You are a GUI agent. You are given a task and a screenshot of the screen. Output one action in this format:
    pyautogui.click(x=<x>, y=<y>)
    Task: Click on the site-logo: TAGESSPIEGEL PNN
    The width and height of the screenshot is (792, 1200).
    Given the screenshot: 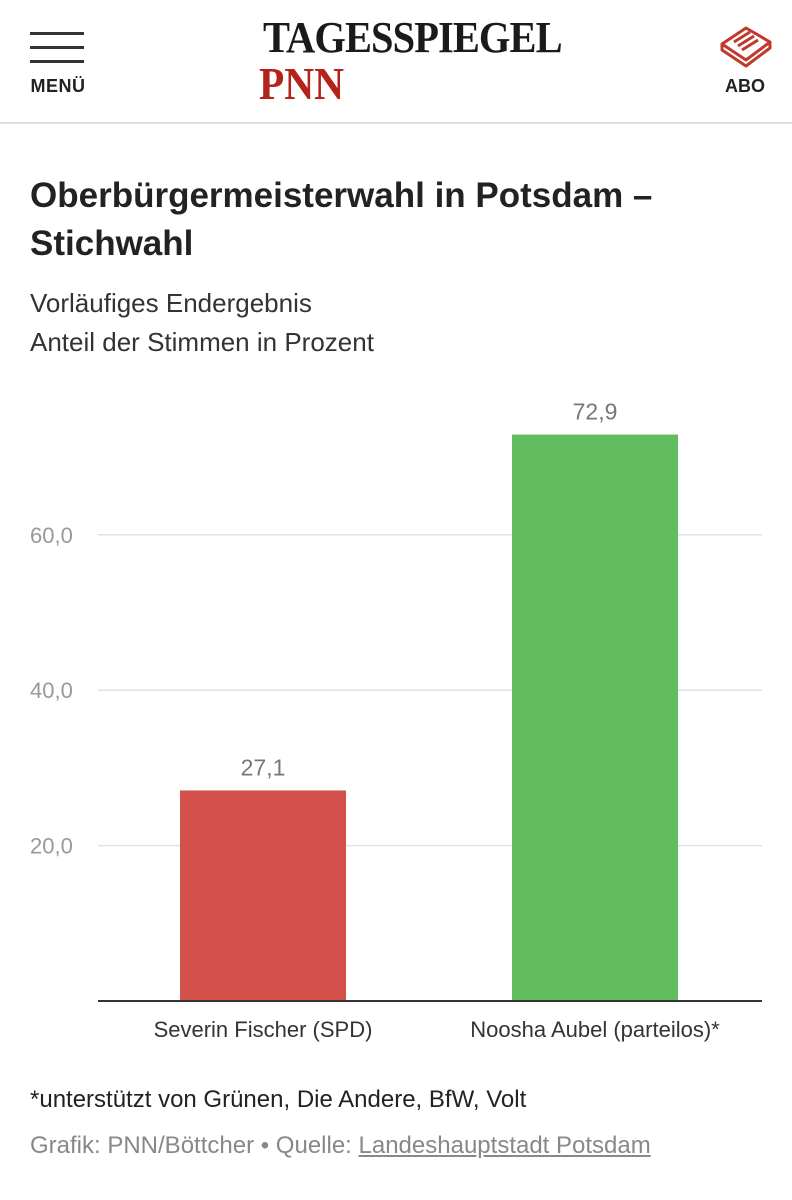 What is the action you would take?
    pyautogui.click(x=406, y=61)
    